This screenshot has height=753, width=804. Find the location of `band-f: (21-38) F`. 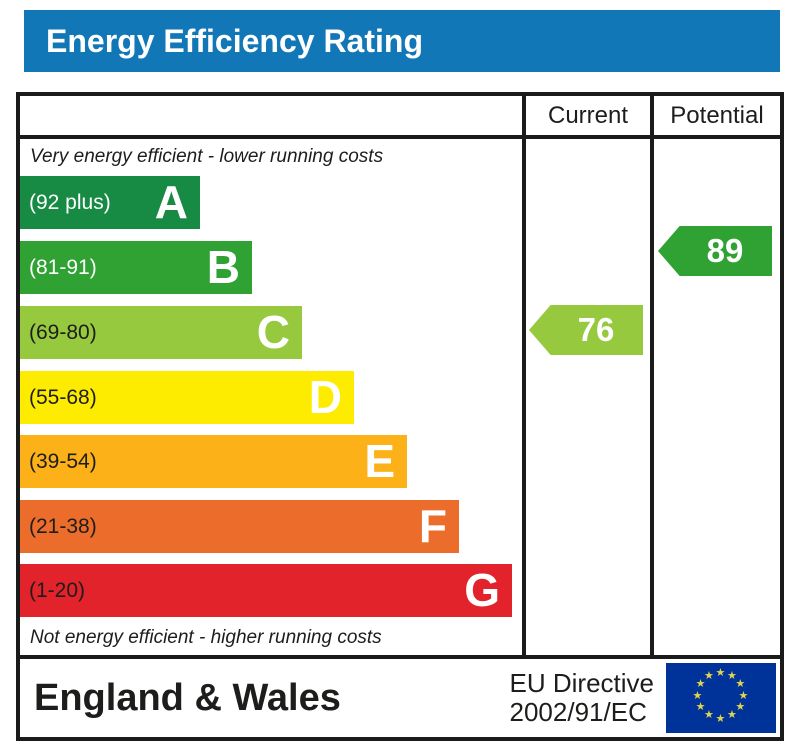

band-f: (21-38) F is located at coordinates (239, 526).